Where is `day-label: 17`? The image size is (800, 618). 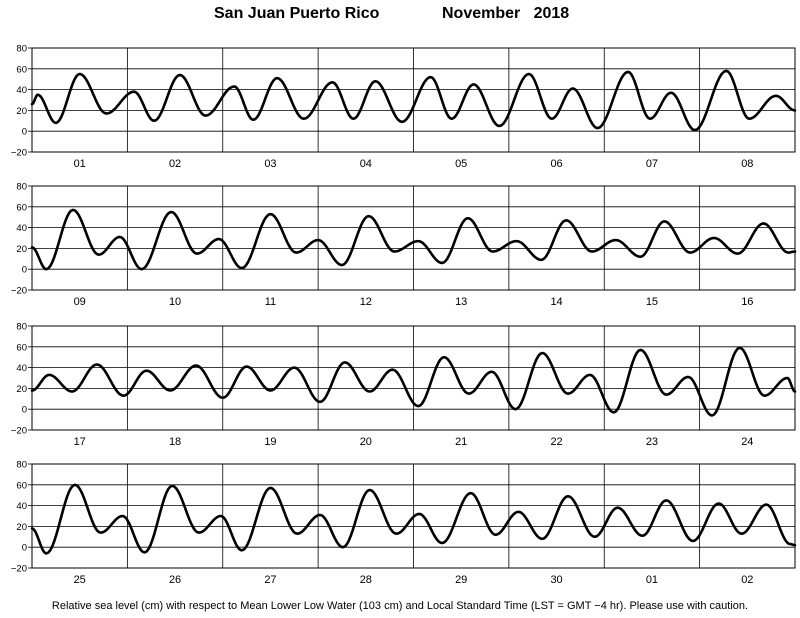 day-label: 17 is located at coordinates (80, 442).